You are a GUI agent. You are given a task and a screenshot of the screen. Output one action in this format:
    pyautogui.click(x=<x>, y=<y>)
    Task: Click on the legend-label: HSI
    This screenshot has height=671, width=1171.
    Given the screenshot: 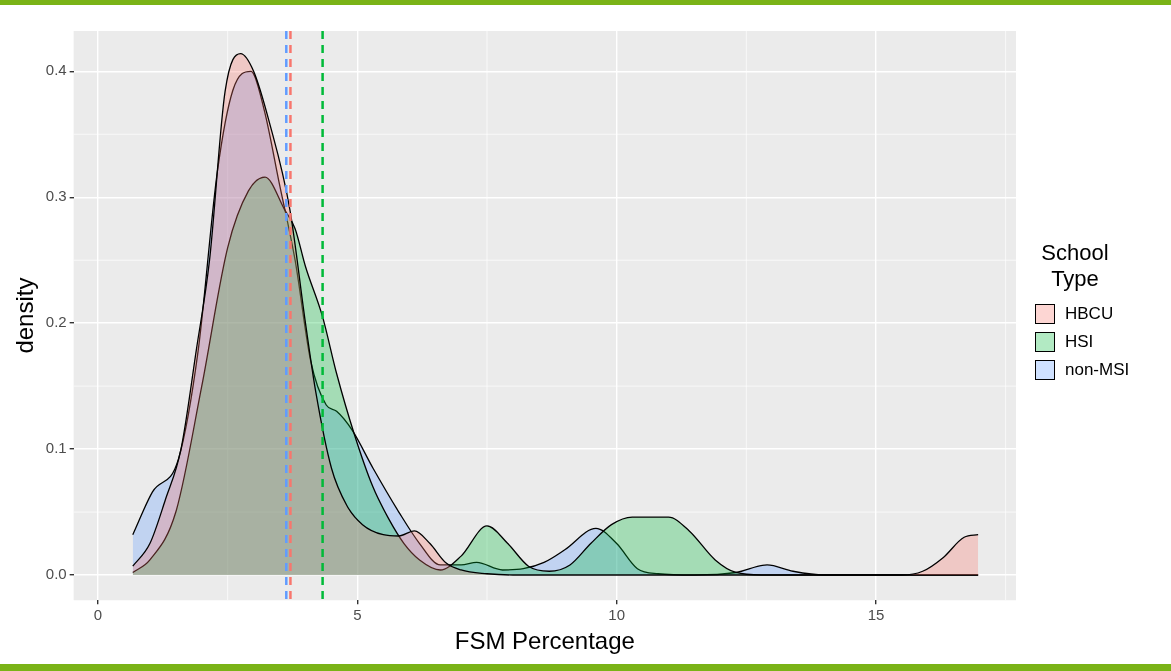 What is the action you would take?
    pyautogui.click(x=1079, y=342)
    